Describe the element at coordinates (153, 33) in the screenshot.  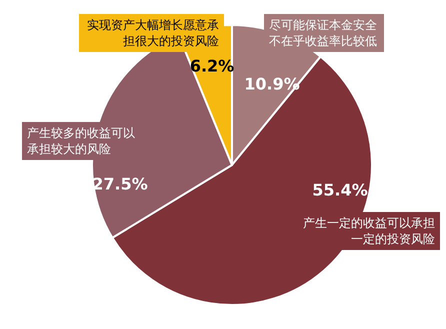
I see `slice-label: 实现资产大幅增长愿意承担很大的投资风险` at that location.